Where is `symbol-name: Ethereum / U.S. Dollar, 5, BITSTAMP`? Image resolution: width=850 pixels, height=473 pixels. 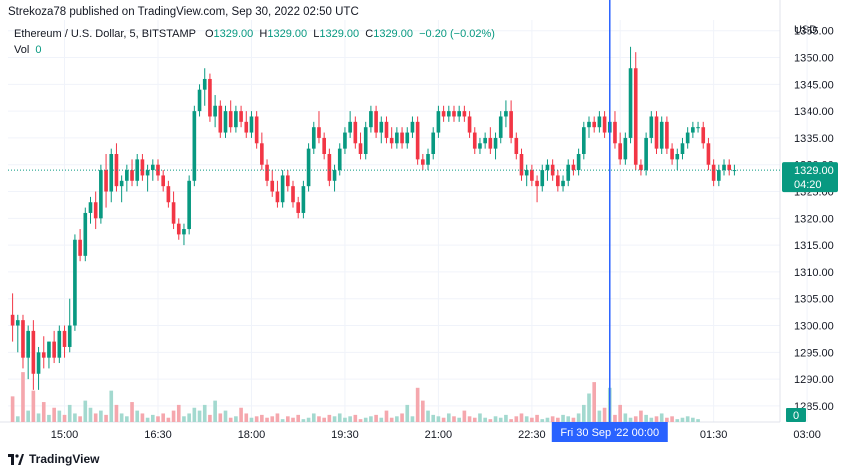 symbol-name: Ethereum / U.S. Dollar, 5, BITSTAMP is located at coordinates (105, 34).